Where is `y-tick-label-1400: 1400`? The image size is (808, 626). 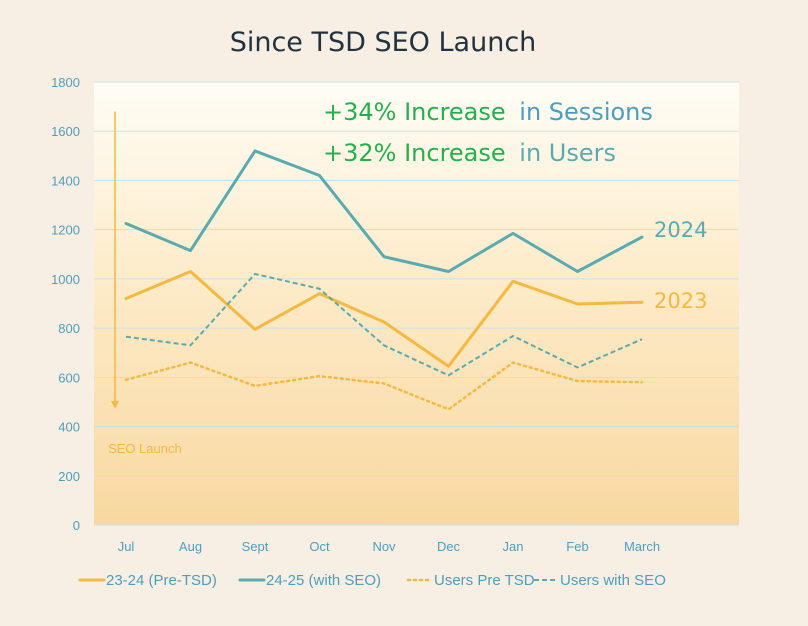
y-tick-label-1400: 1400 is located at coordinates (65, 180).